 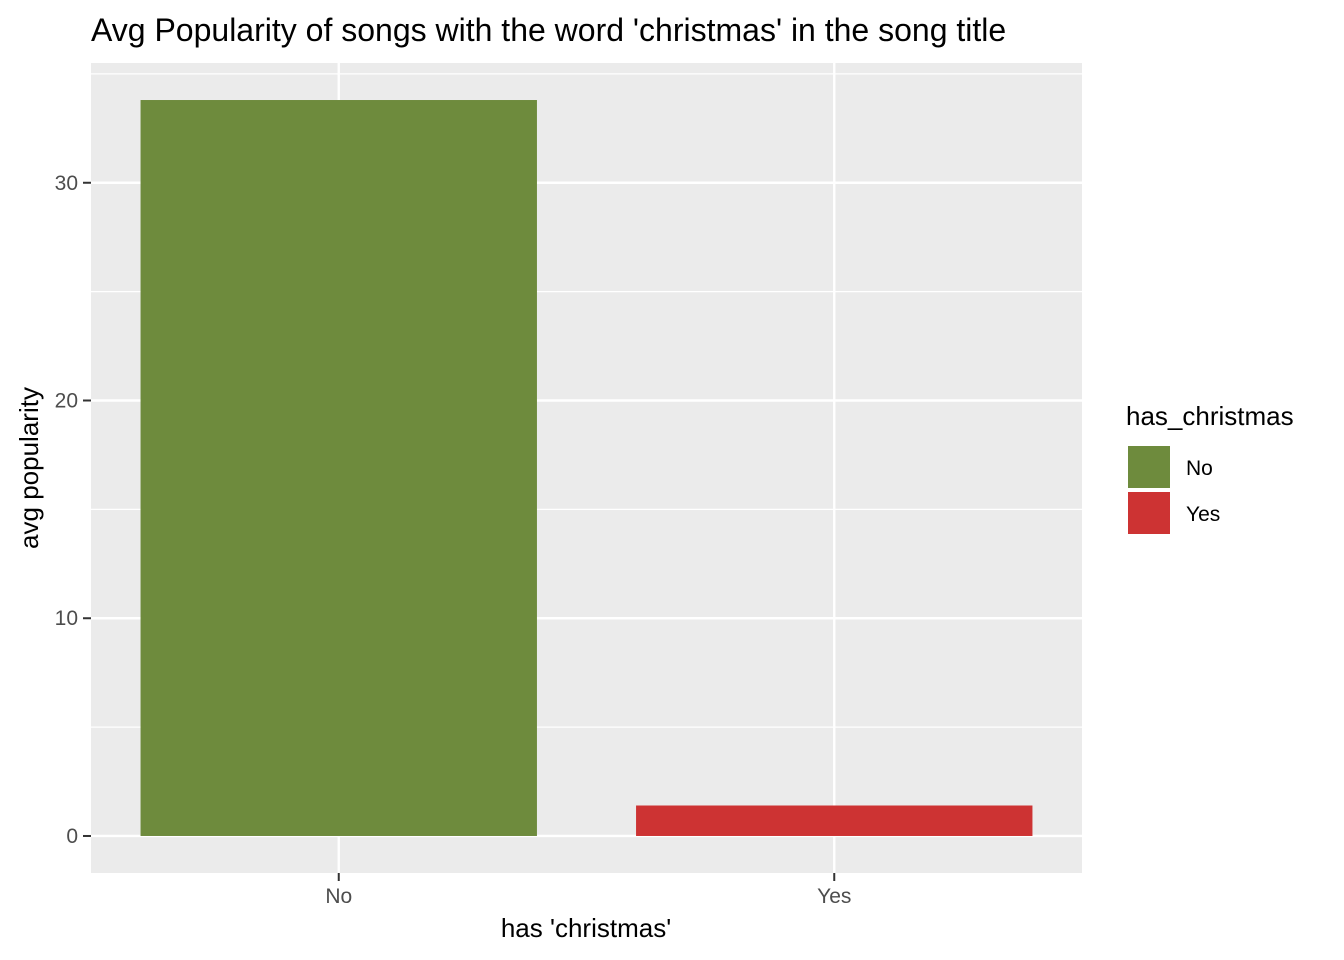 What do you see at coordinates (66, 618) in the screenshot?
I see `y-tick-label: 10` at bounding box center [66, 618].